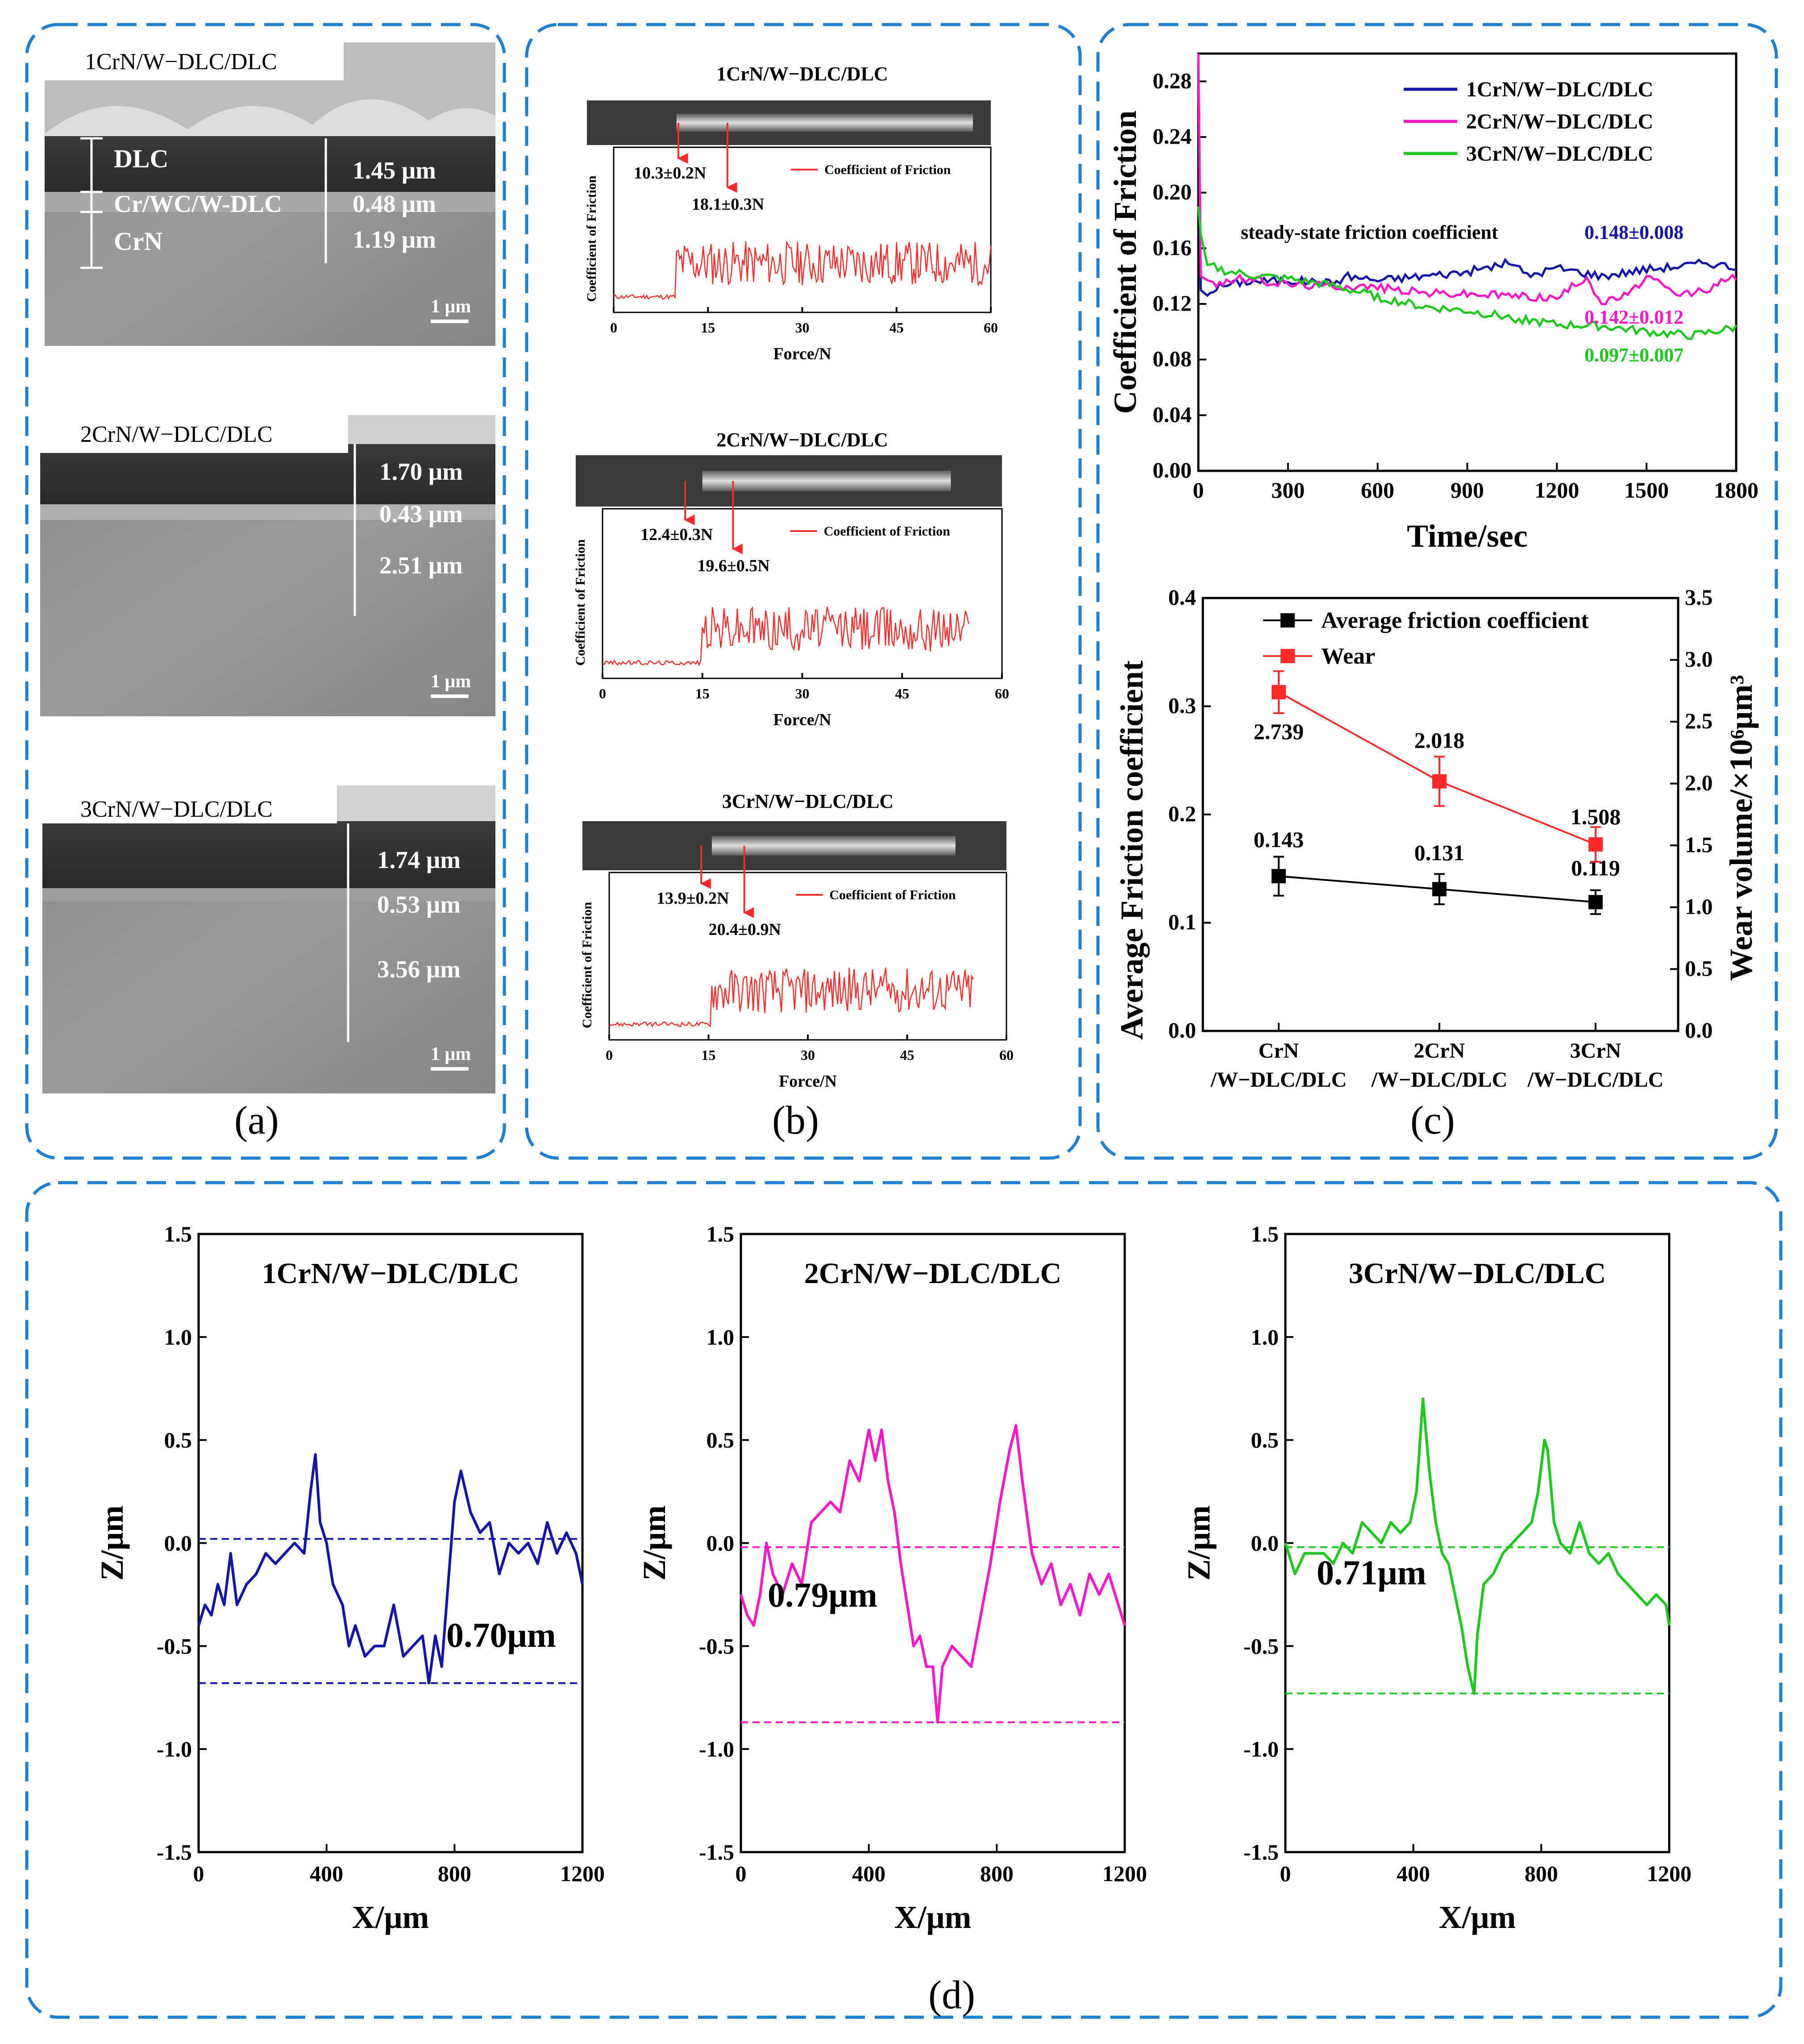 This screenshot has height=2044, width=1804. What do you see at coordinates (390, 1569) in the screenshot?
I see `profile-line` at bounding box center [390, 1569].